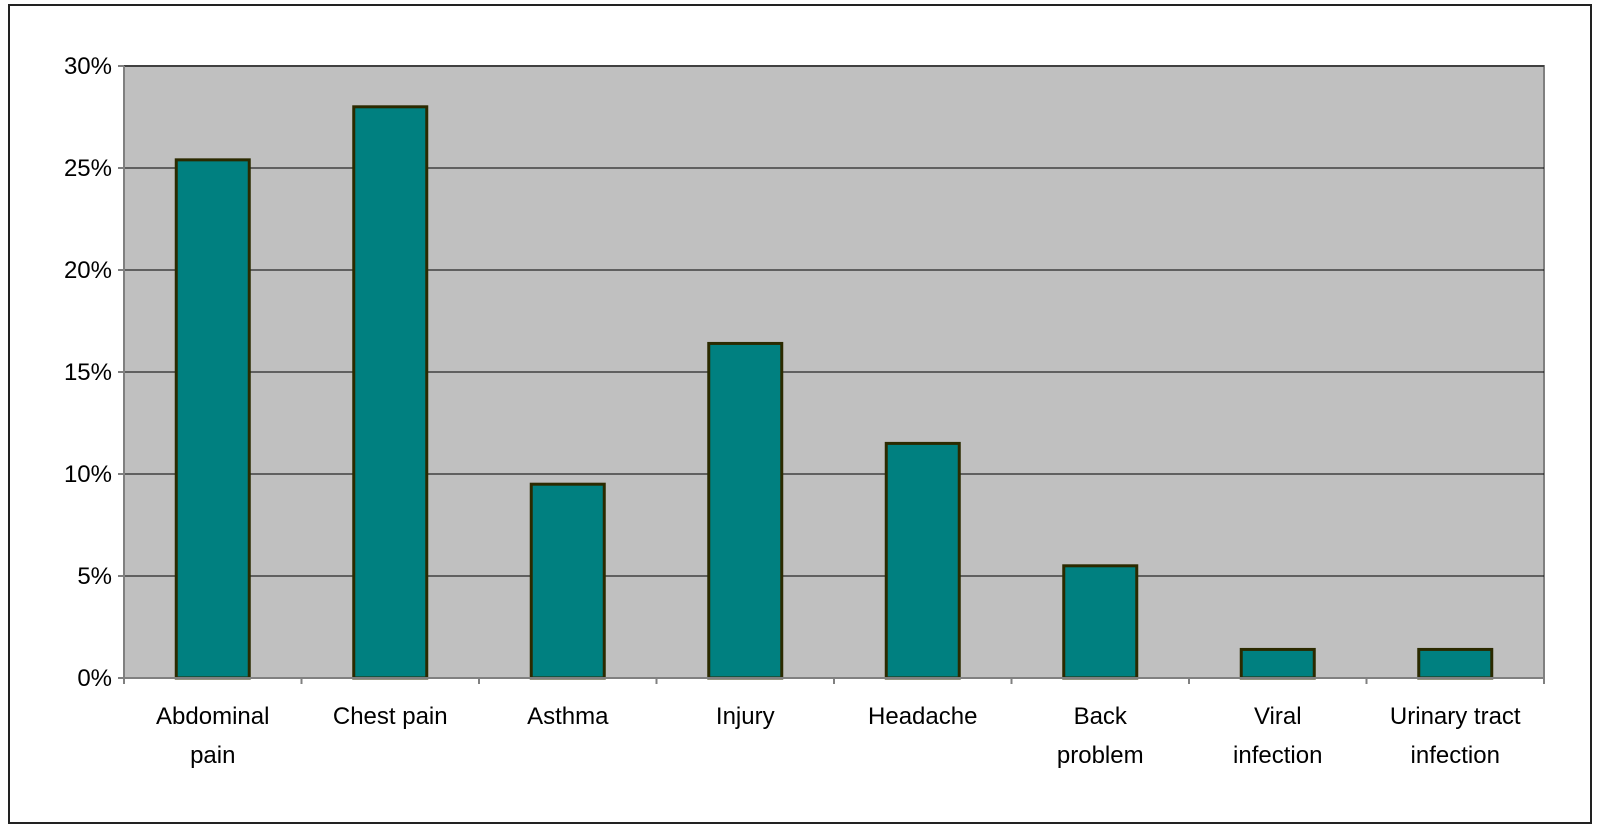  What do you see at coordinates (94, 678) in the screenshot?
I see `y-tick-label: 0%` at bounding box center [94, 678].